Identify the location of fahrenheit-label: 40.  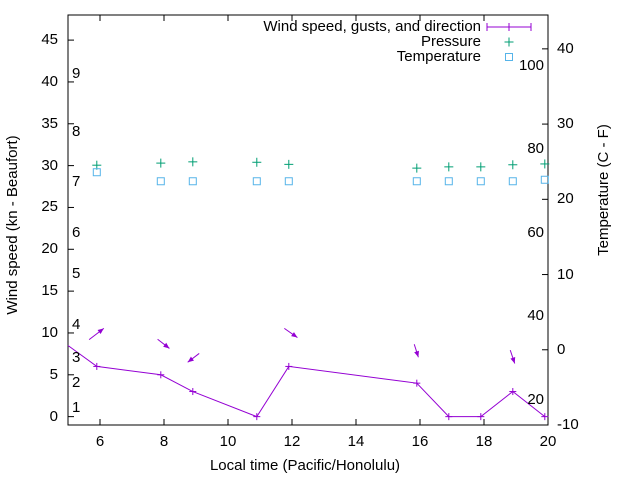
(535, 316).